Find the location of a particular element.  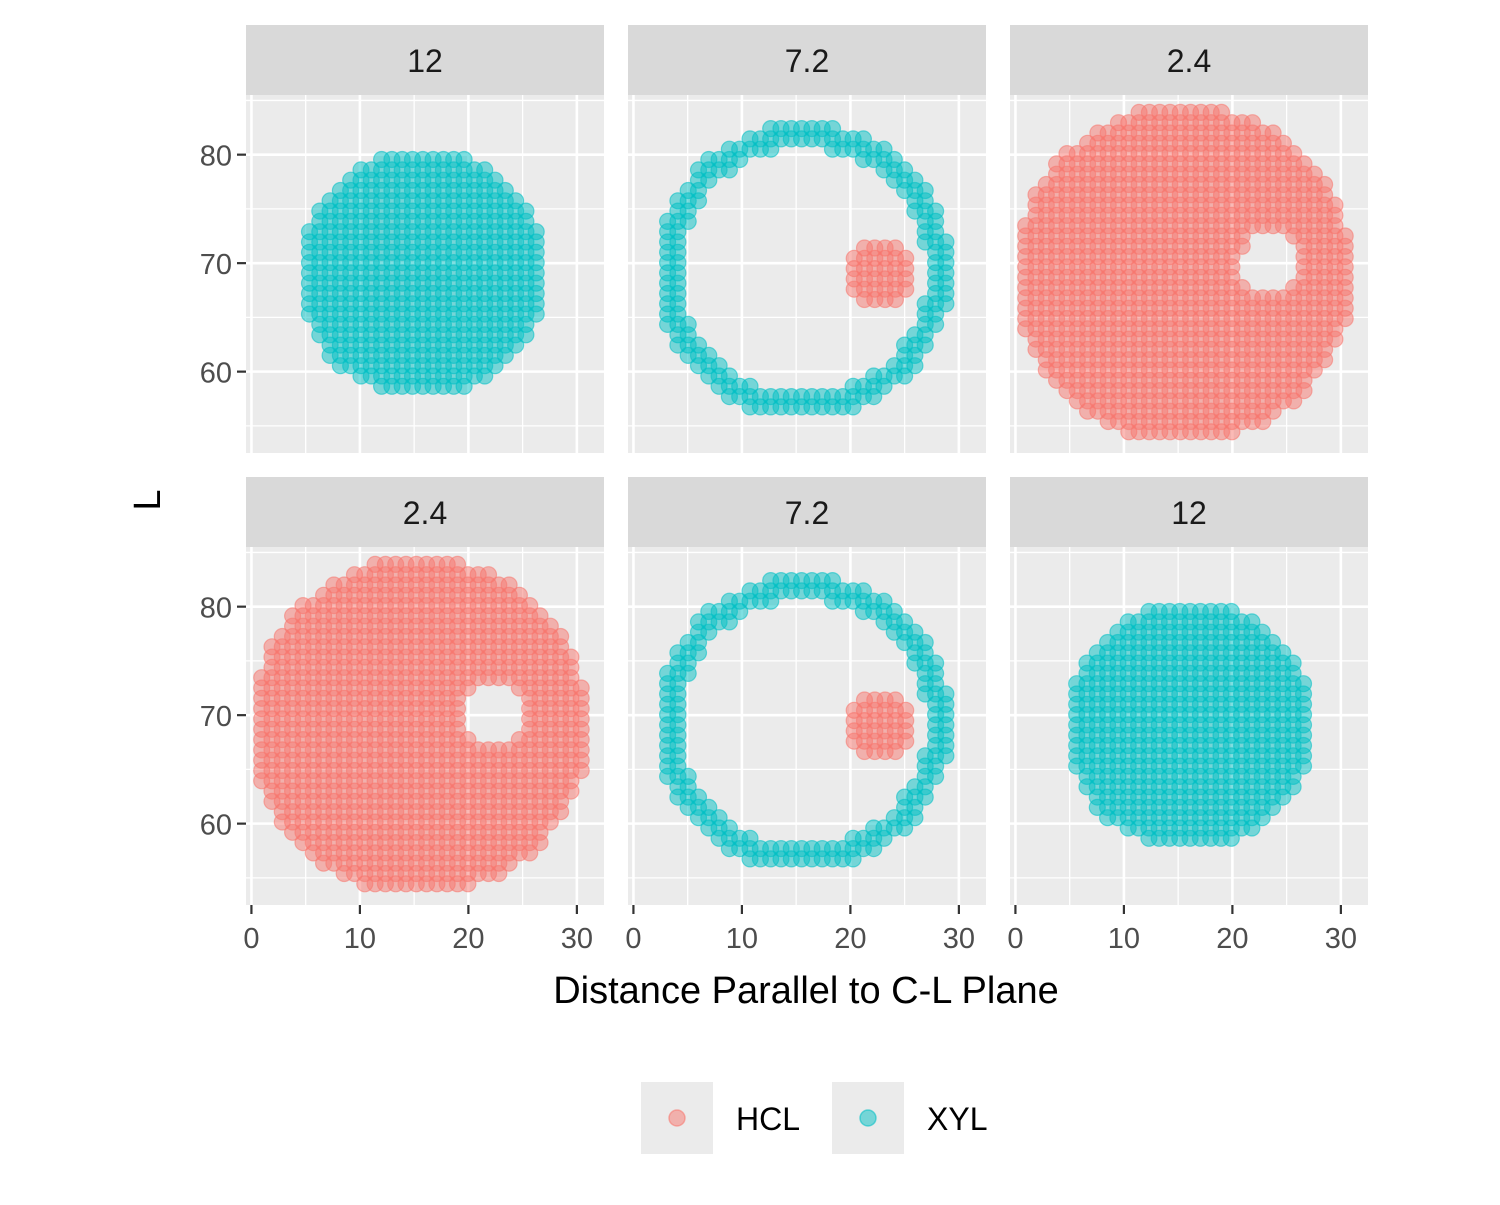

facet-panel: 2.4 is located at coordinates (1189, 239).